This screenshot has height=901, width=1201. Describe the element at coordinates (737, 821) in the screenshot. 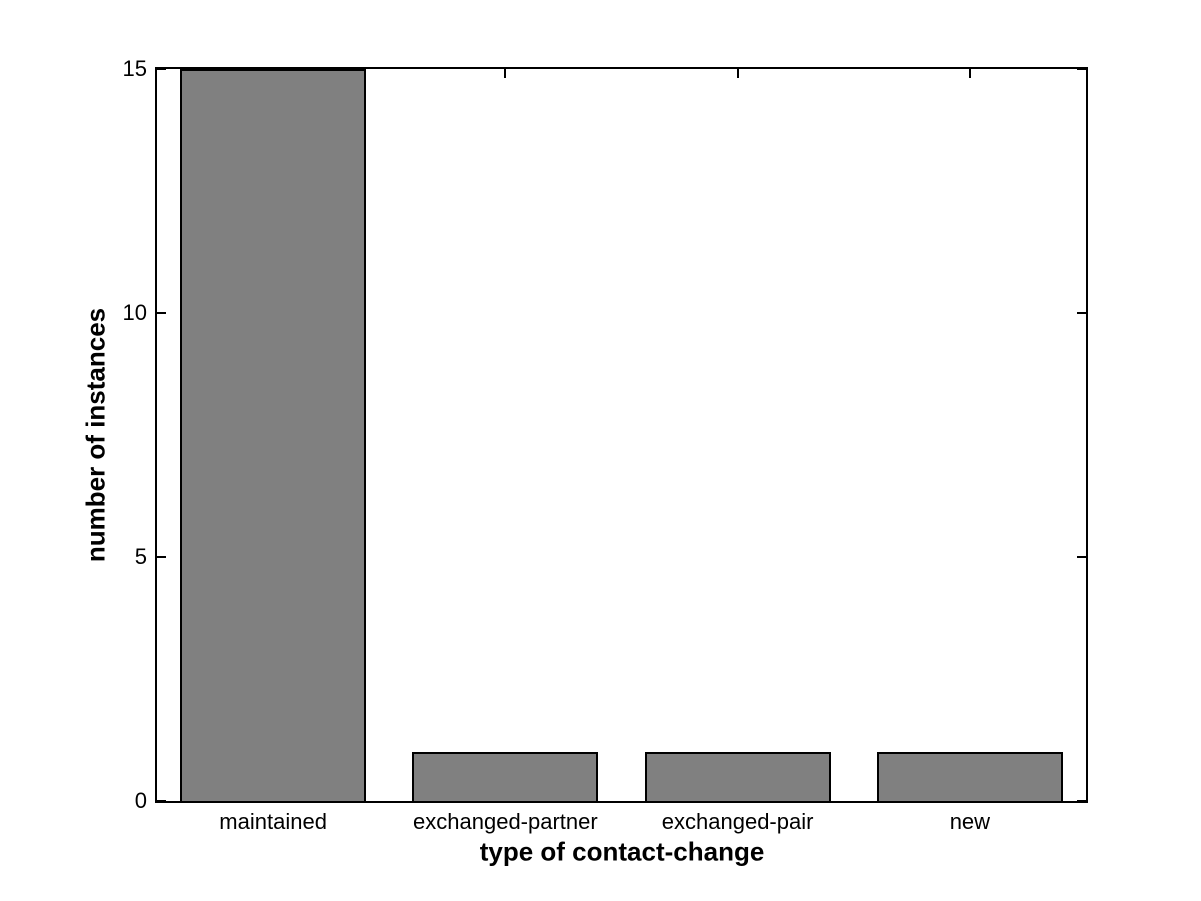

I see `x-axis-tick-label: exchanged-pair` at that location.